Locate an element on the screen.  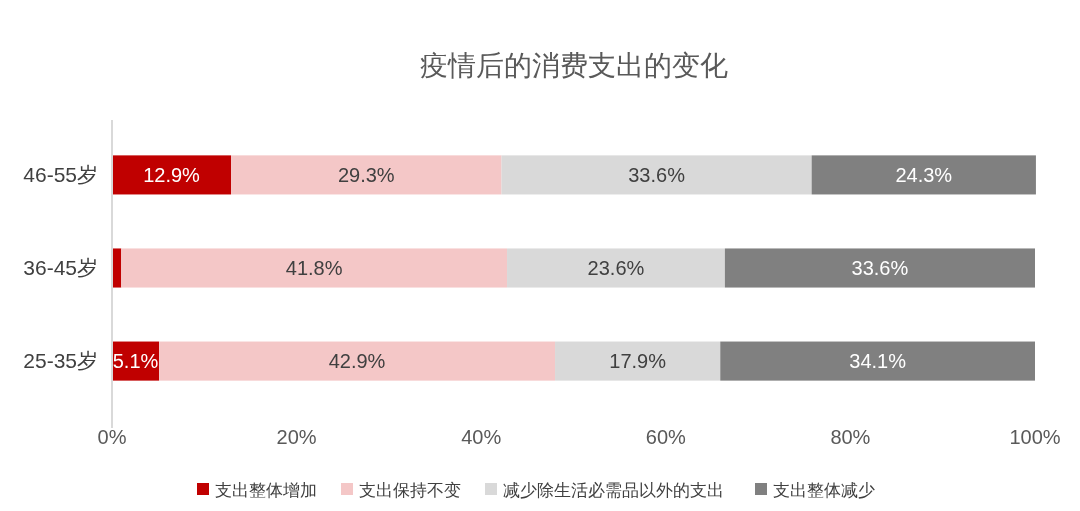
x-tick-label: 20% is located at coordinates (296, 437).